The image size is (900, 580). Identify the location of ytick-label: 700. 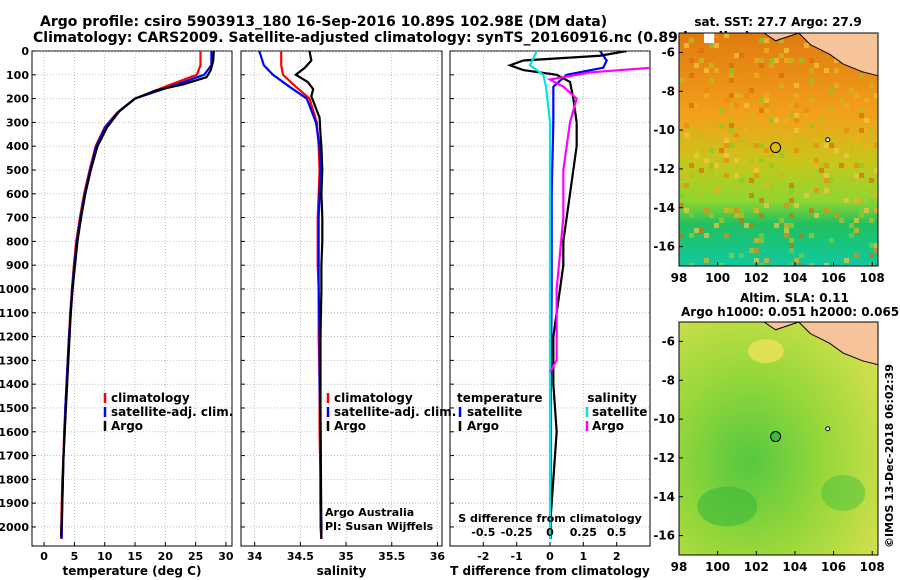
(17, 218).